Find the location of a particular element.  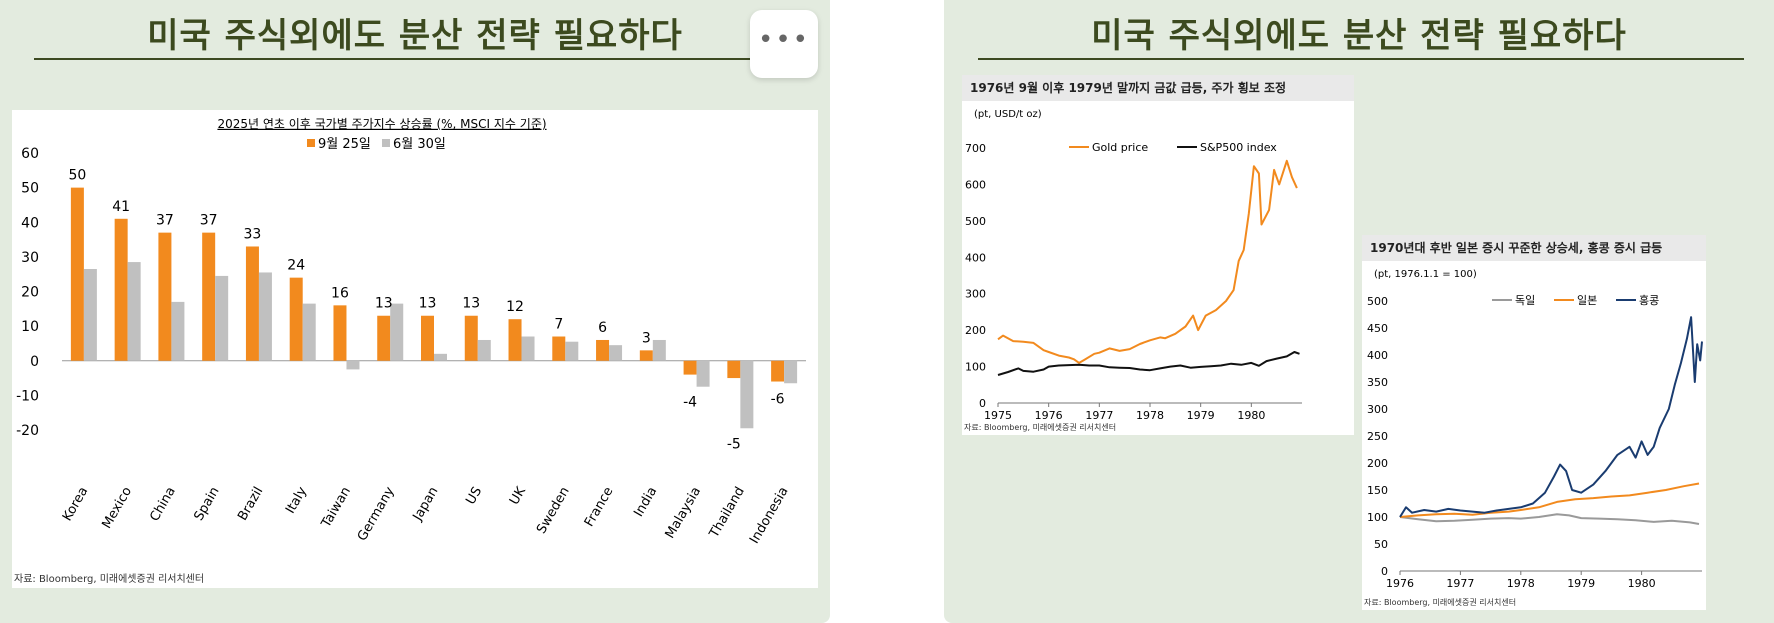

gold-chart-title: 1976년 9월 이후 1979년 말까지 금값 급등, 주가 횡보 조정 is located at coordinates (1158, 88).